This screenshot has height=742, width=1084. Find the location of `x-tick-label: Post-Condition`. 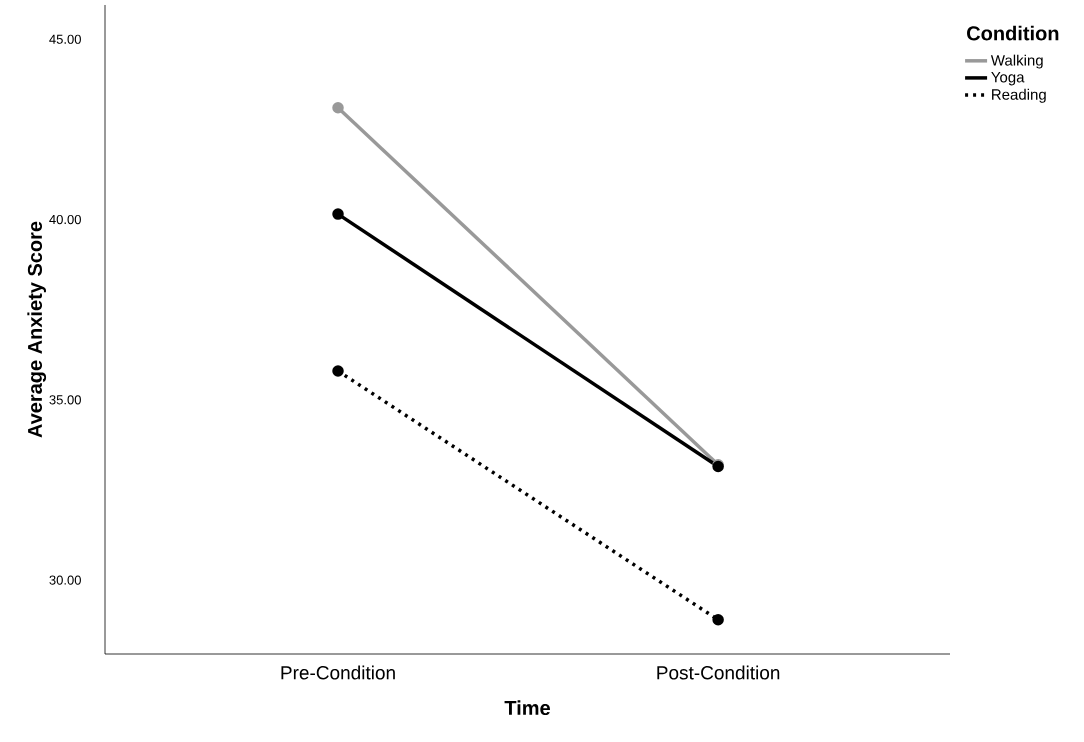

x-tick-label: Post-Condition is located at coordinates (718, 672).